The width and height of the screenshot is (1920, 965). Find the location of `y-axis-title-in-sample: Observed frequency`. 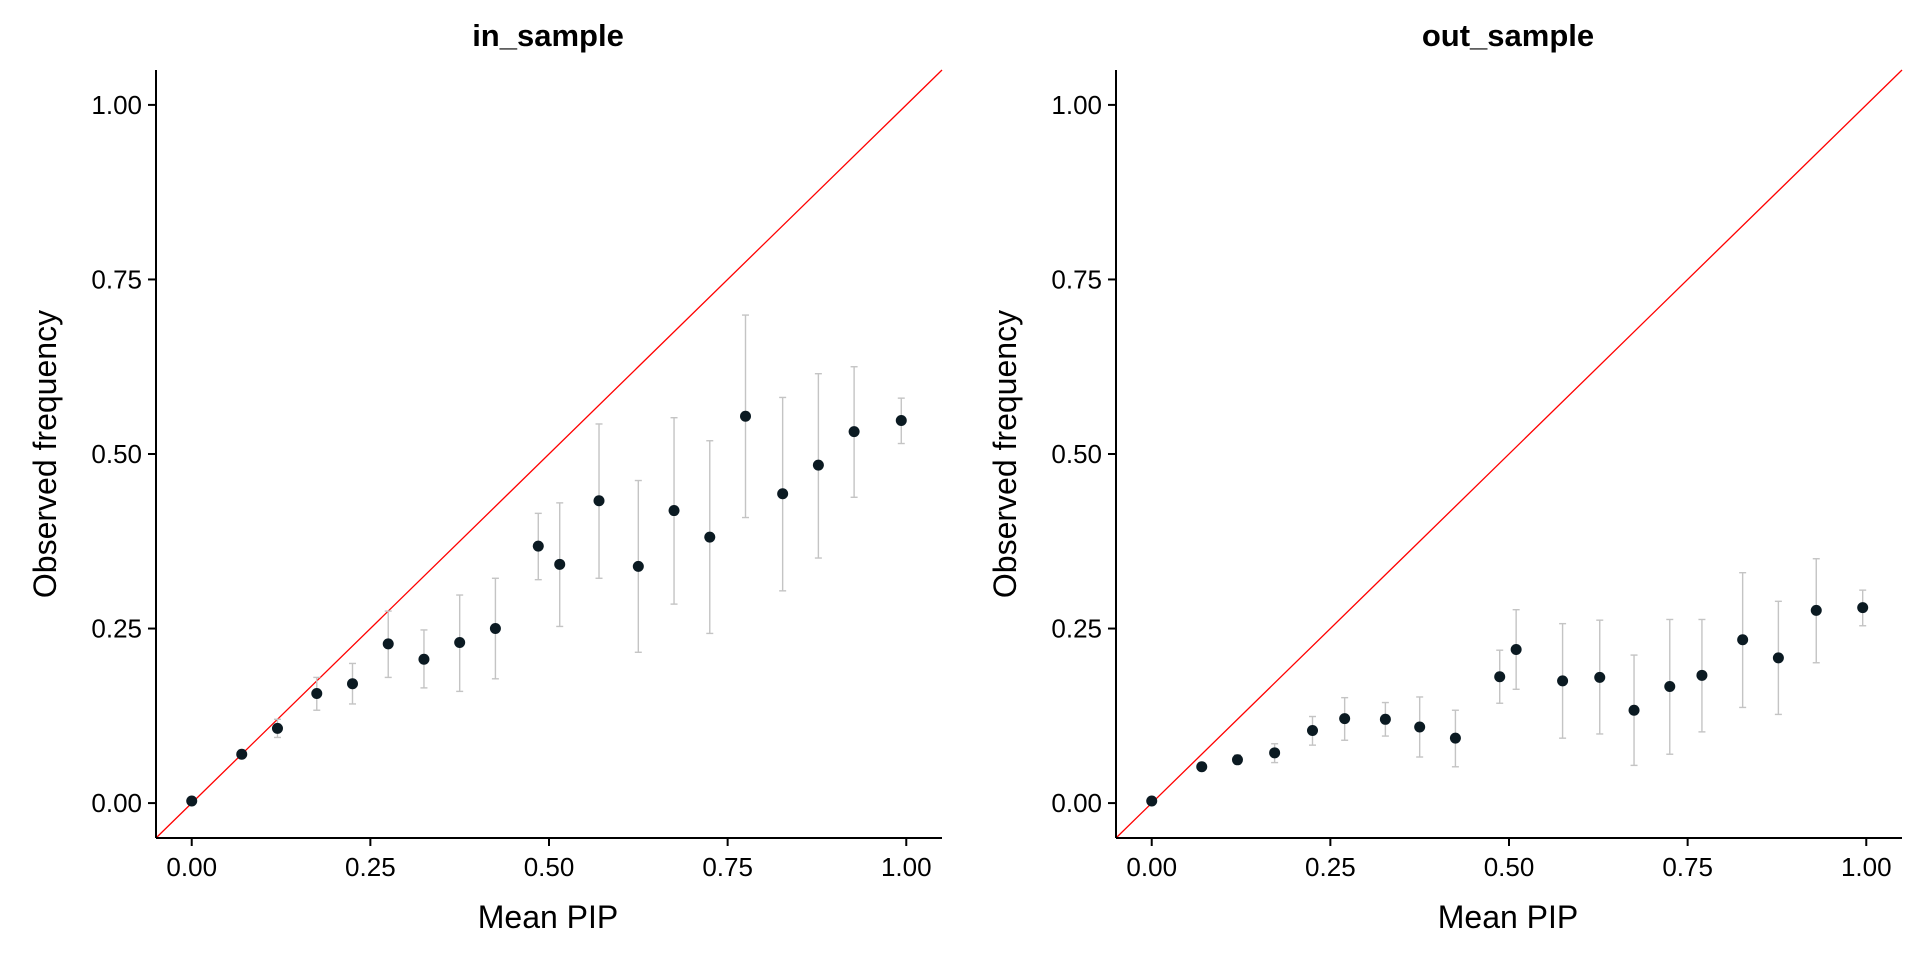

y-axis-title-in-sample: Observed frequency is located at coordinates (45, 454).